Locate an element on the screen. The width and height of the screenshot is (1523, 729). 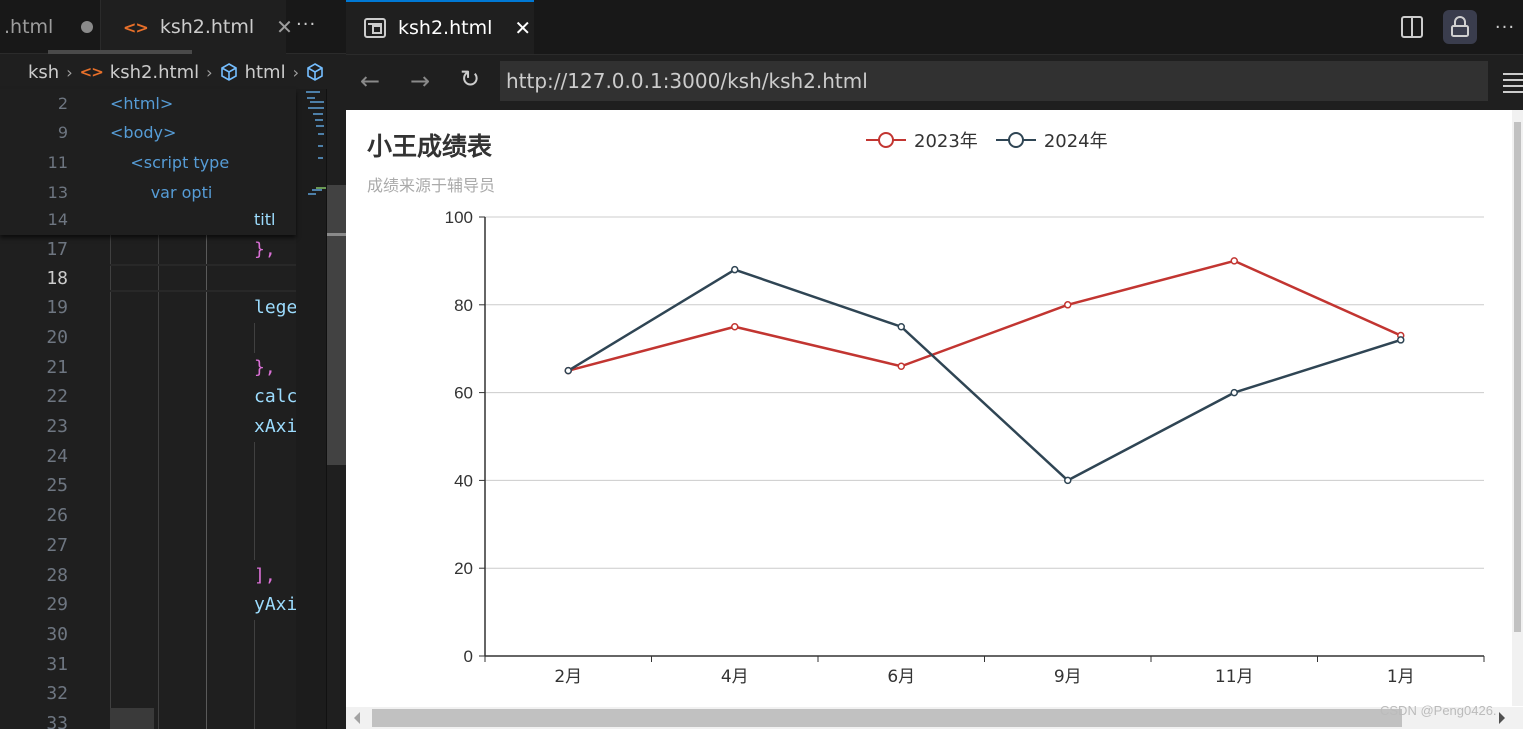
chart-title: 小王成绩表 is located at coordinates (430, 146).